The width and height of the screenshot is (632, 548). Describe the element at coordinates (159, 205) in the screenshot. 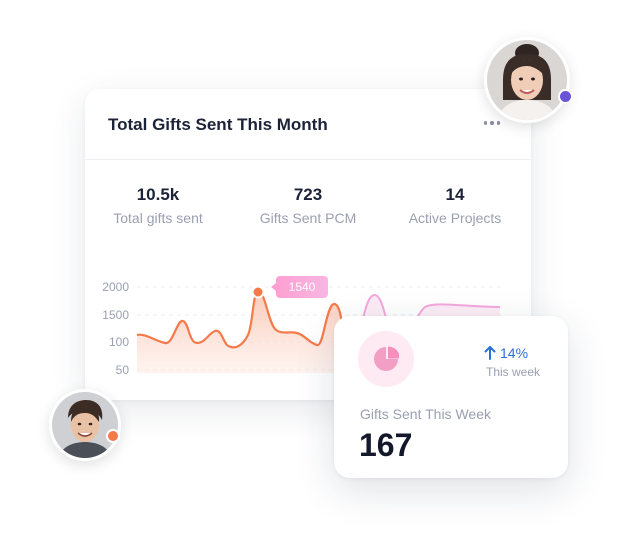

I see `stat-total-gifts: 10.5k Total gifts sent` at that location.